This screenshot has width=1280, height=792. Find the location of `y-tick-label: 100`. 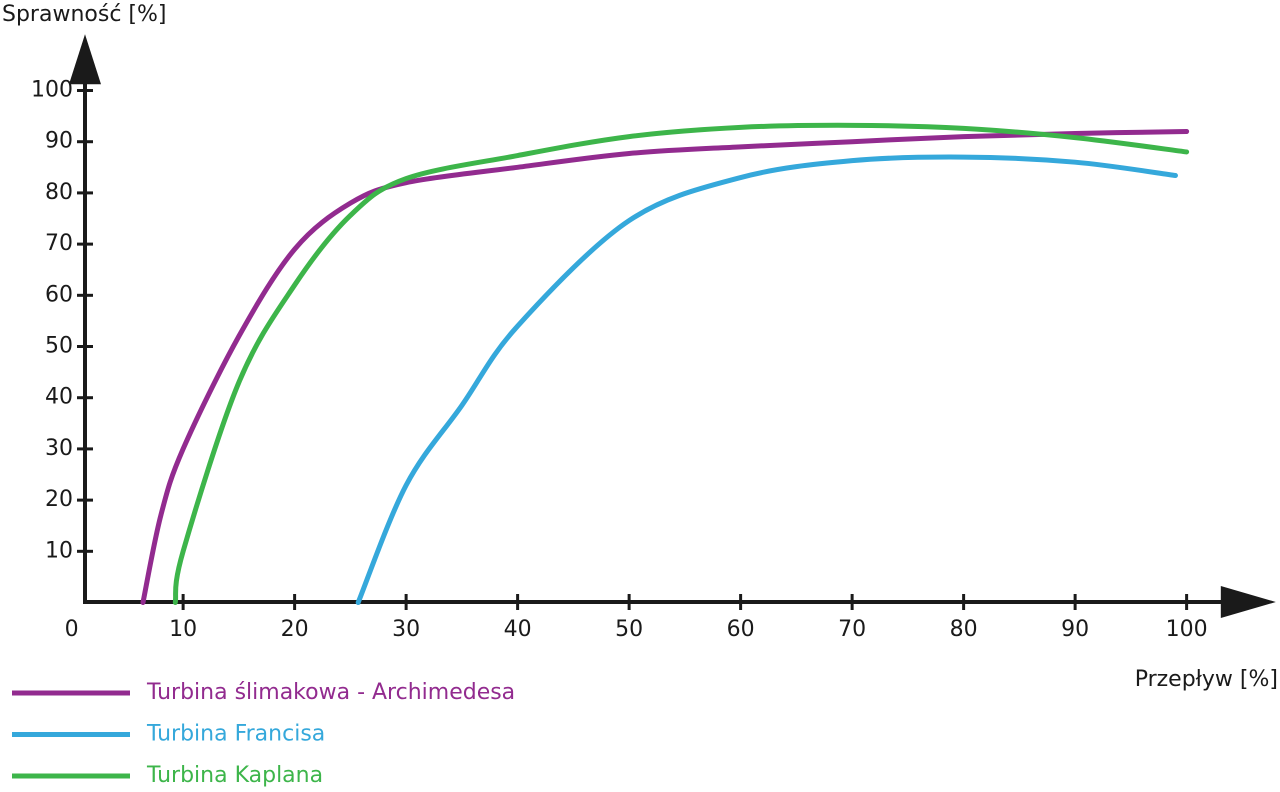

y-tick-label: 100 is located at coordinates (52, 90).